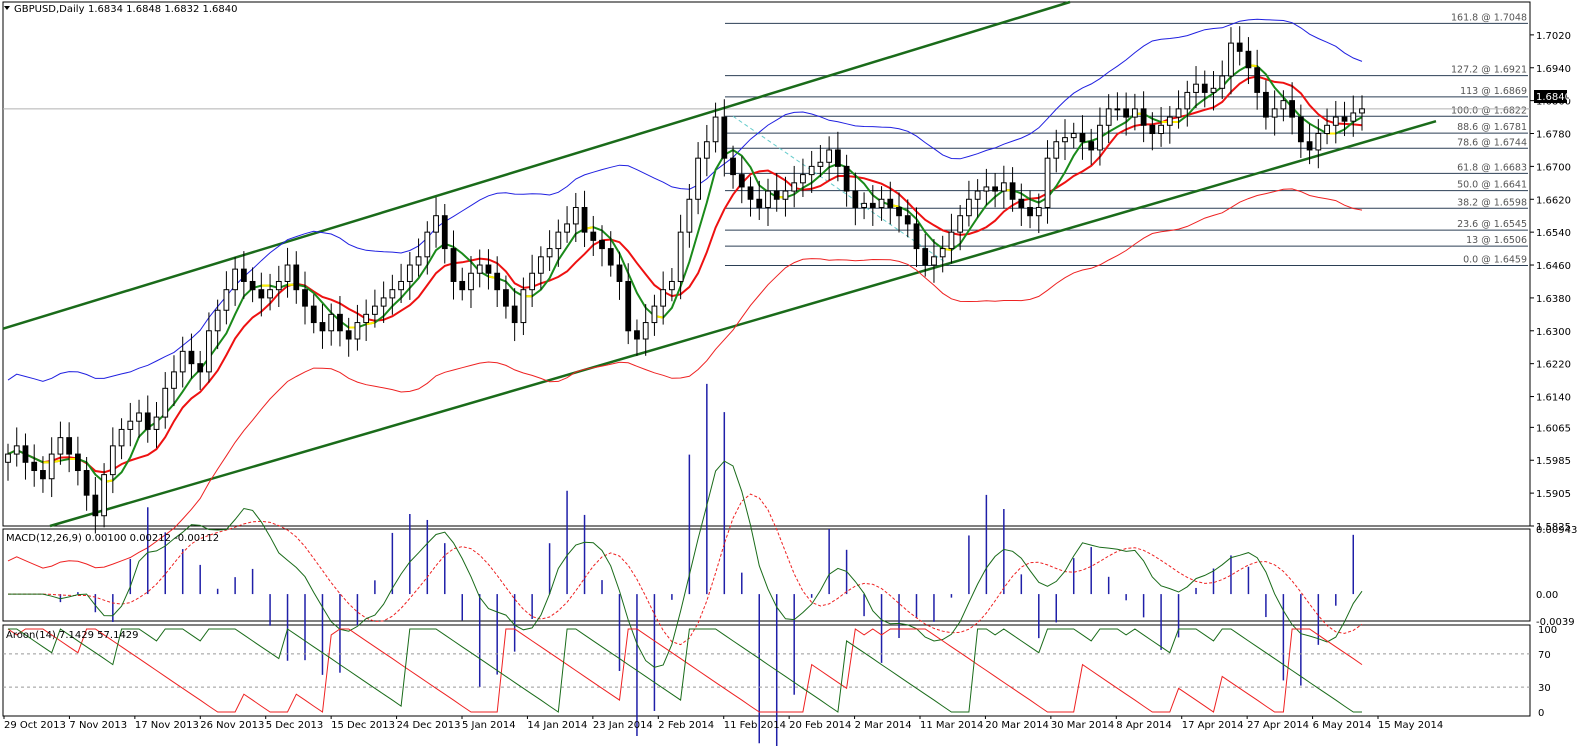  I want to click on time-tick-label: 20 Feb 2014, so click(820, 725).